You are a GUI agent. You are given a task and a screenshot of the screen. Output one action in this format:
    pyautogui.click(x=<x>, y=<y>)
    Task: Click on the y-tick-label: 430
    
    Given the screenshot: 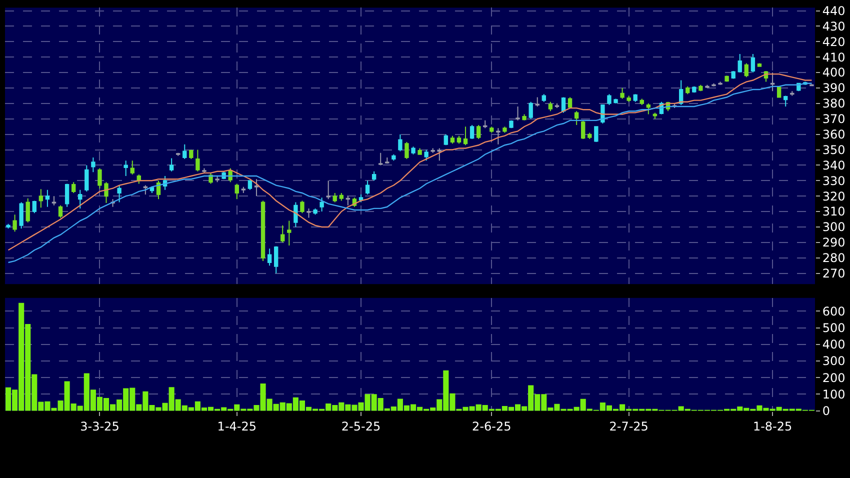 What is the action you would take?
    pyautogui.click(x=834, y=26)
    